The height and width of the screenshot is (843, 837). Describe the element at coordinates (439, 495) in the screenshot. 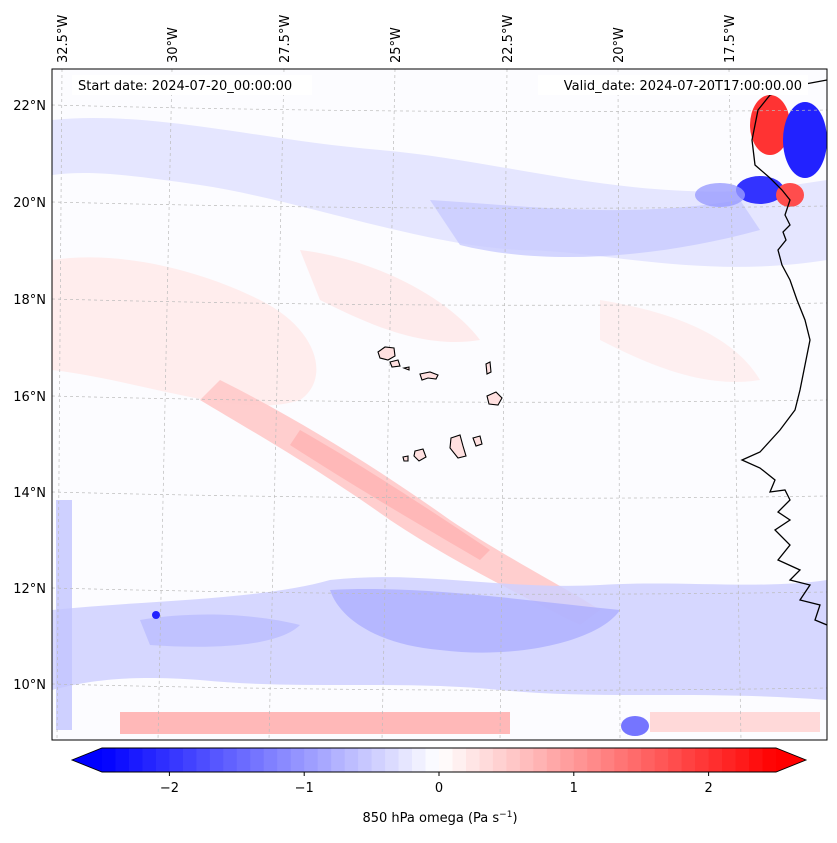

I see `parallel-14n` at that location.